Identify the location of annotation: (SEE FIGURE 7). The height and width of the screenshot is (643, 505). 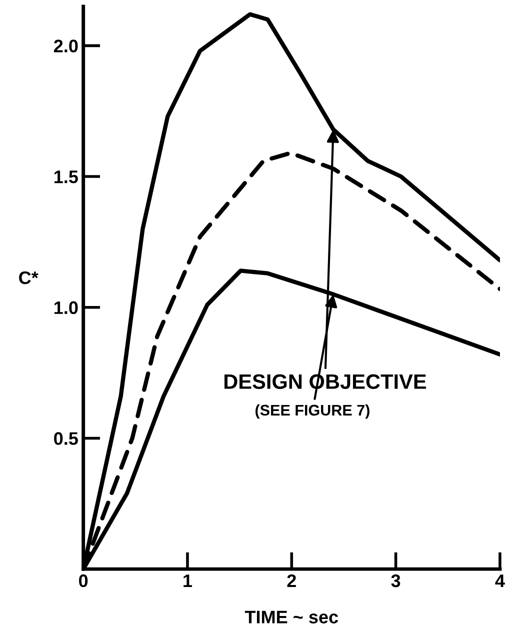
(313, 411).